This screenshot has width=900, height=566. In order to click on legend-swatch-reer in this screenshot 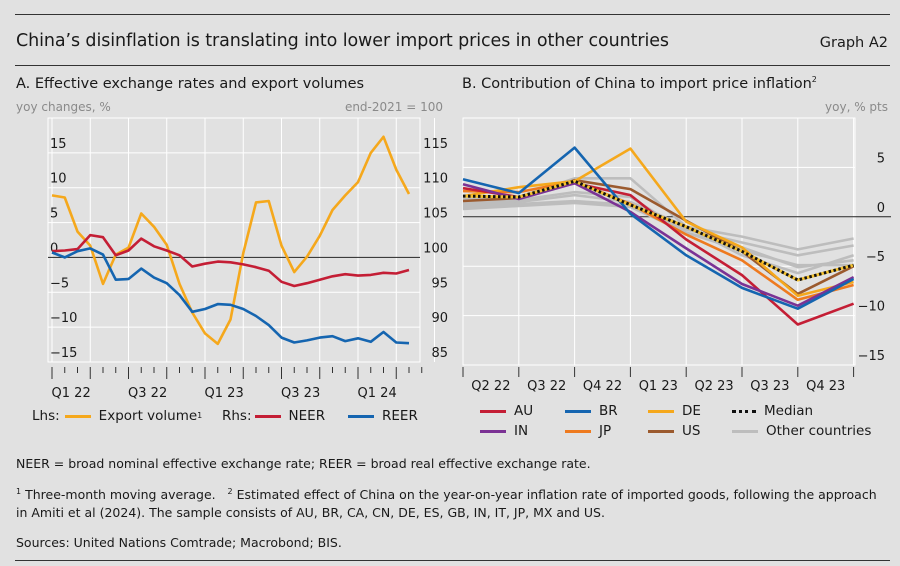, I will do `click(361, 416)`.